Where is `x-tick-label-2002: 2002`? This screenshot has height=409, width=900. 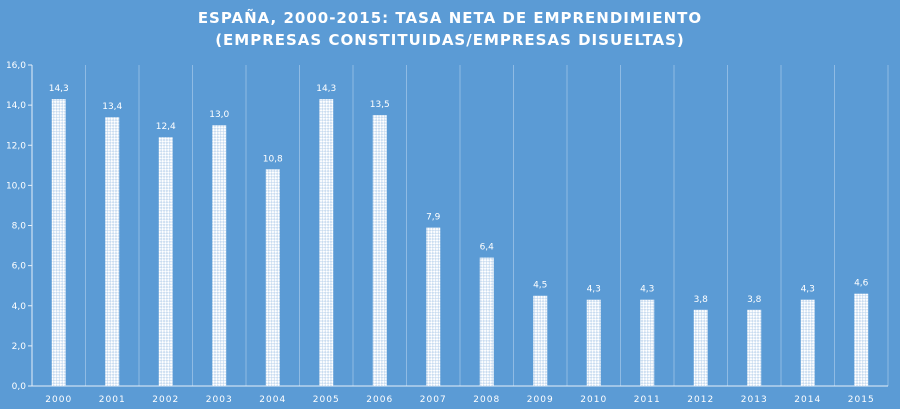 x-tick-label-2002: 2002 is located at coordinates (165, 400).